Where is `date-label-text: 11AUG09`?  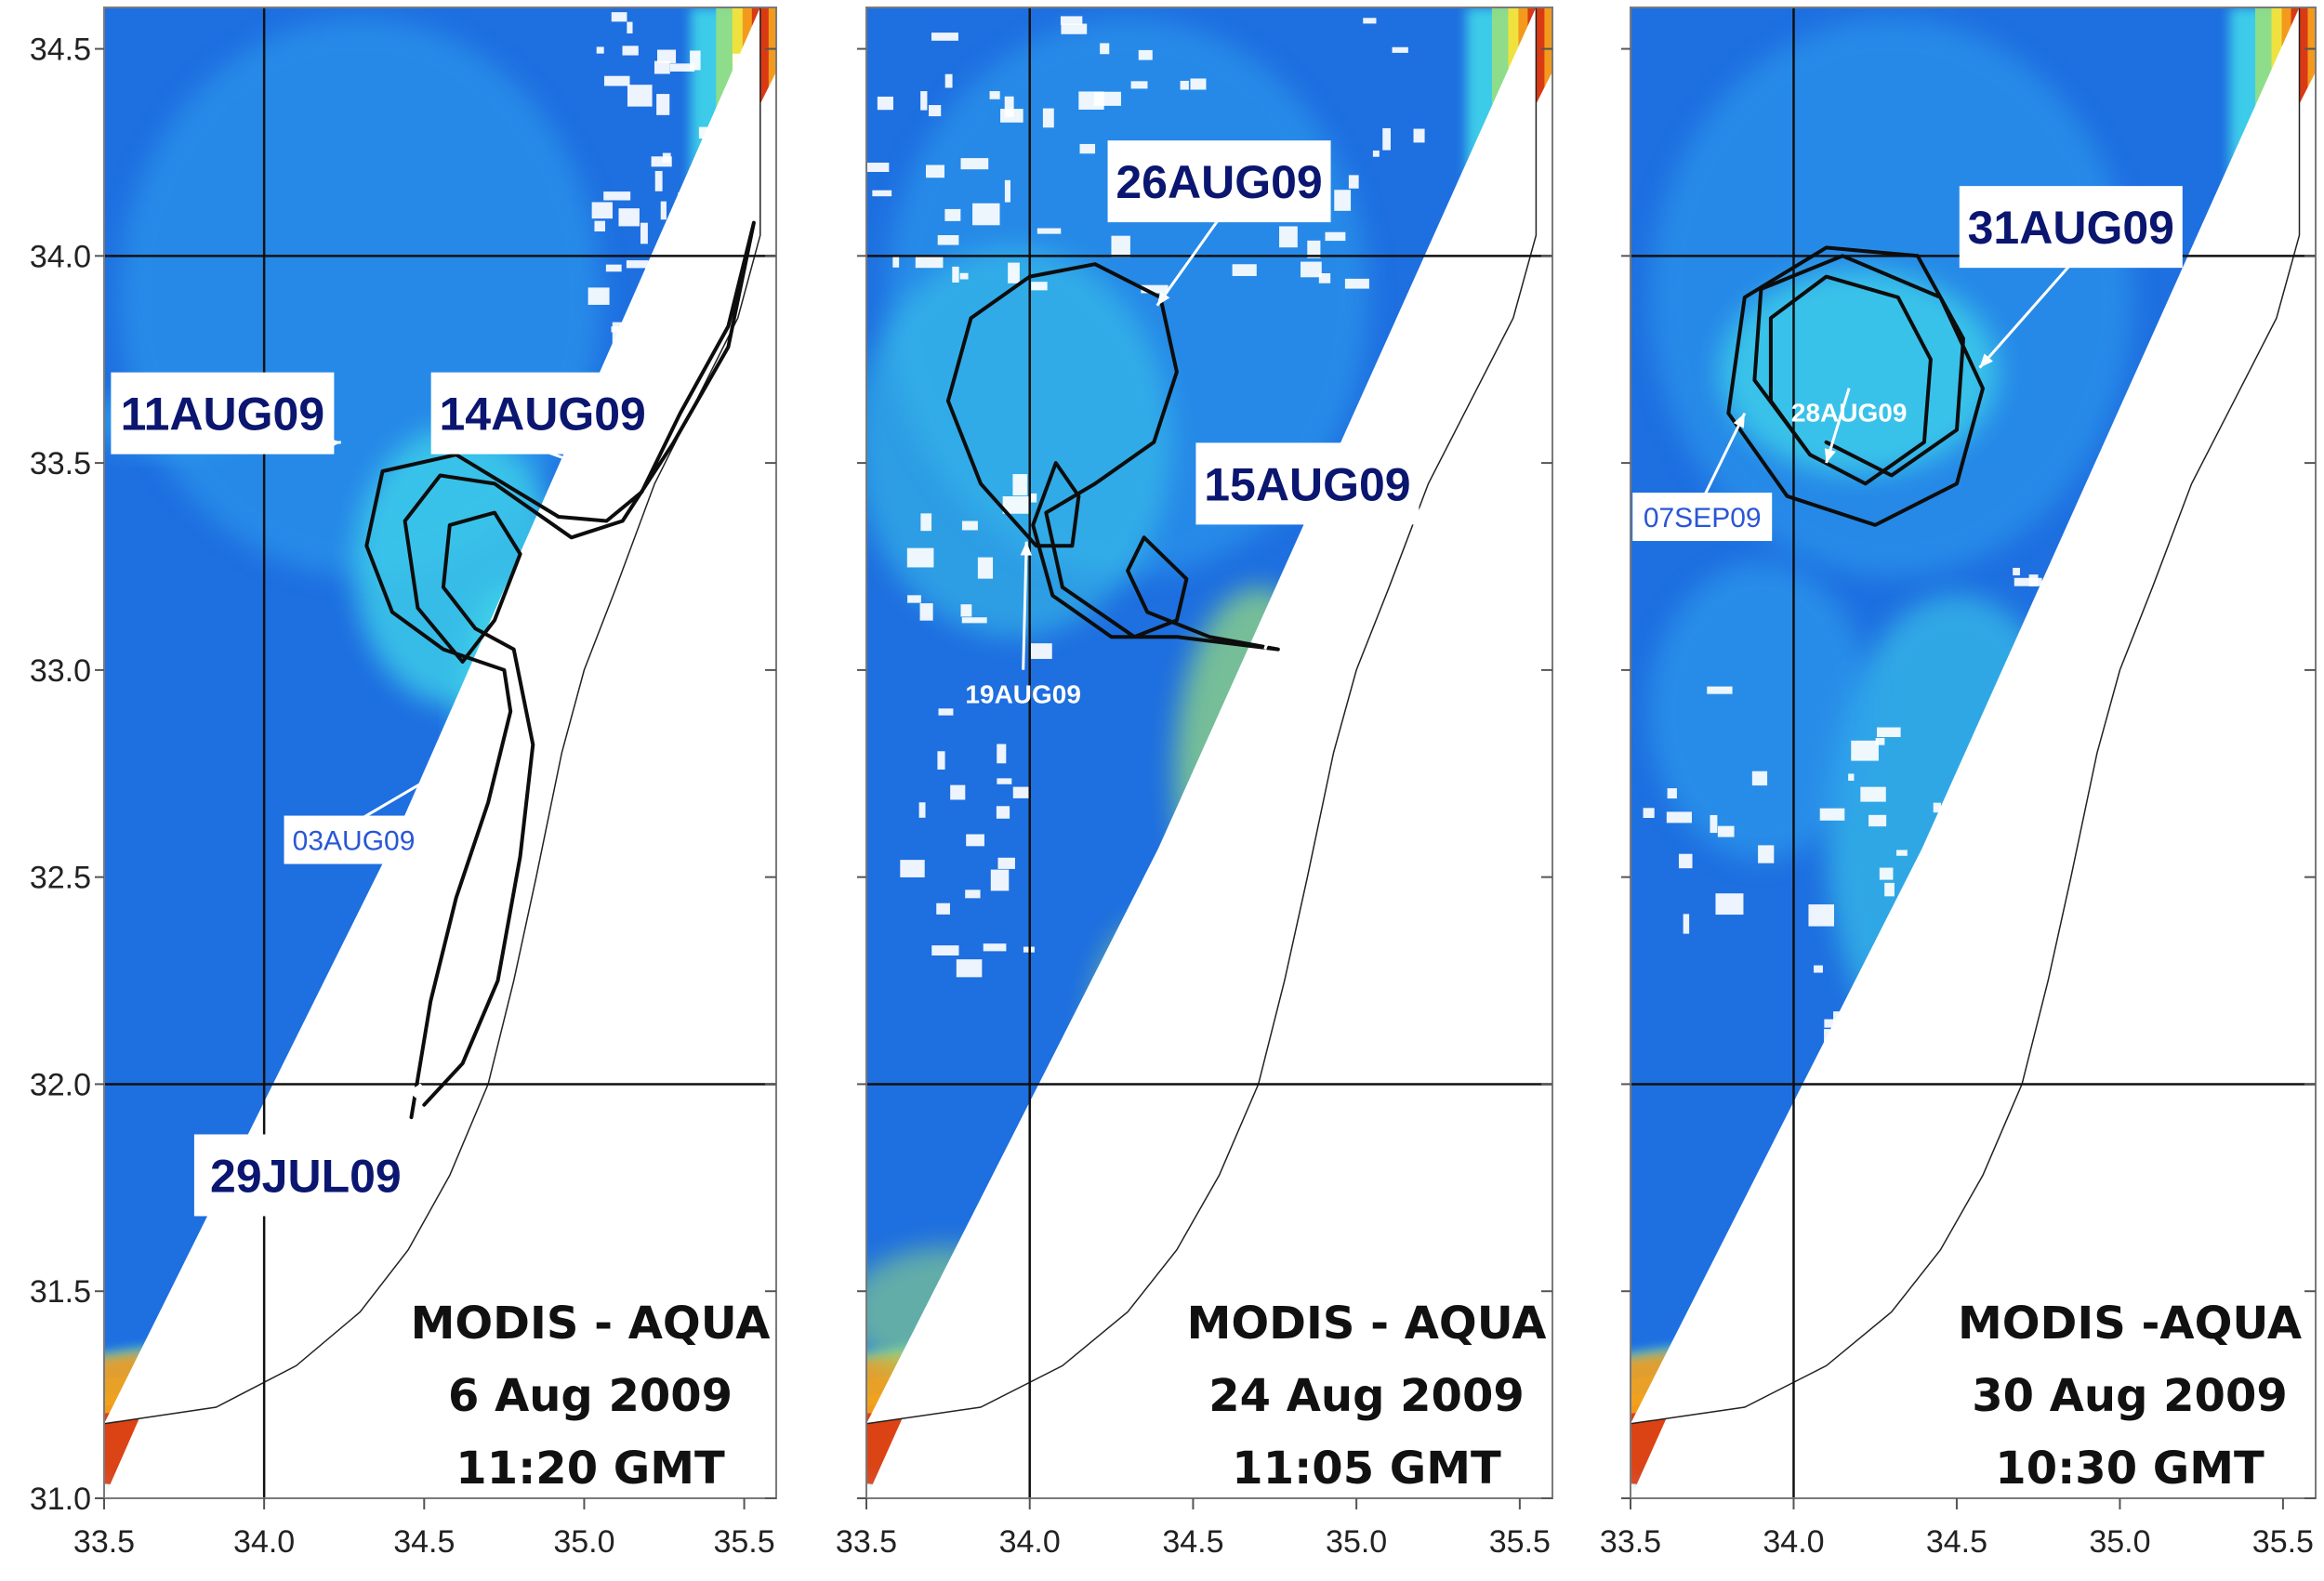
date-label-text: 11AUG09 is located at coordinates (223, 415).